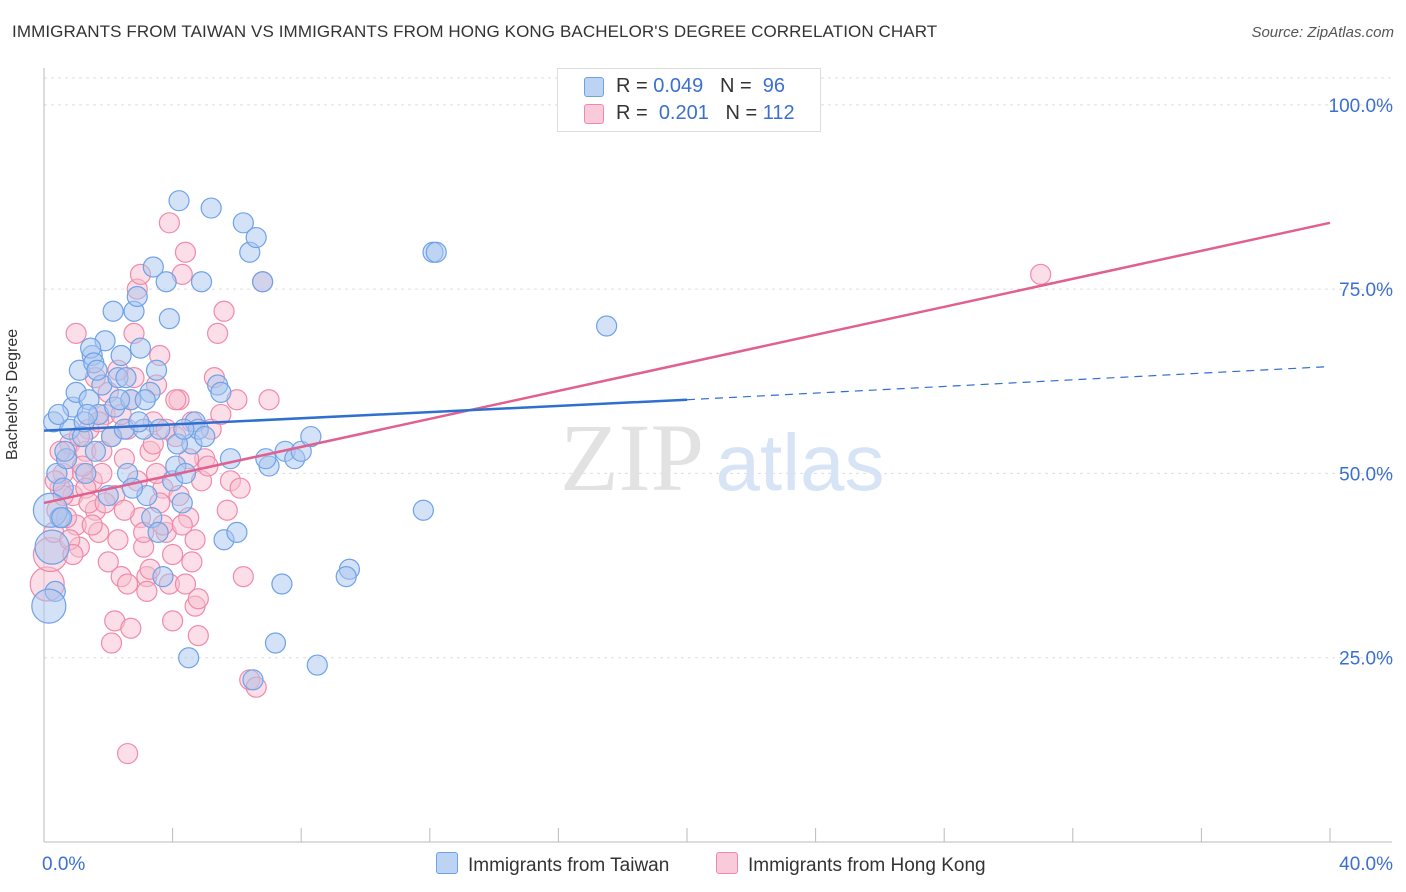 Image resolution: width=1406 pixels, height=892 pixels. Describe the element at coordinates (867, 865) in the screenshot. I see `hong-kong-legend-label: Immigrants from Hong Kong` at that location.